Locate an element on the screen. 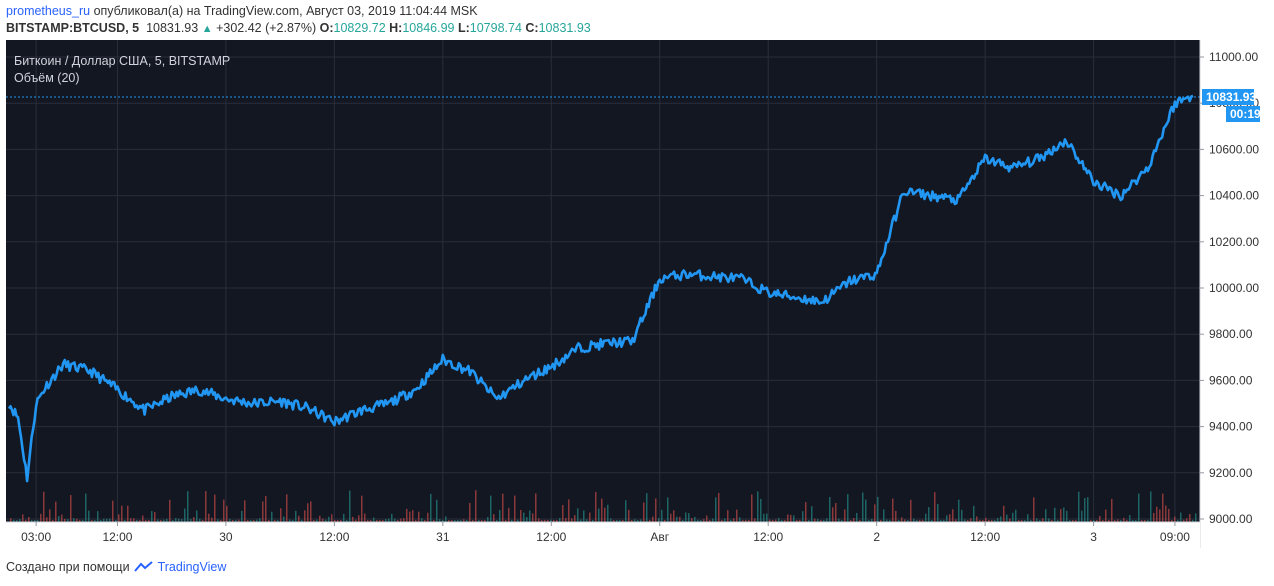  low-label: L: is located at coordinates (463, 28).